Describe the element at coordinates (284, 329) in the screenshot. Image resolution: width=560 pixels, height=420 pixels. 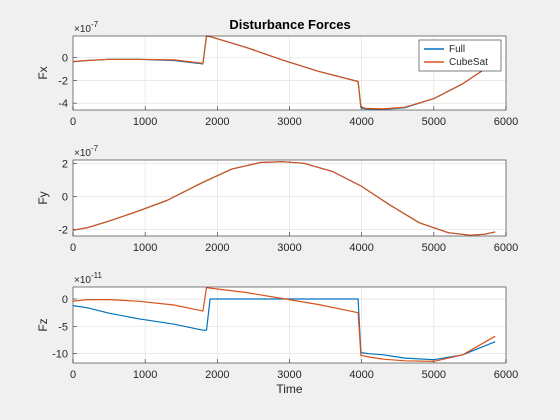
I see `fz-series-full-line` at that location.